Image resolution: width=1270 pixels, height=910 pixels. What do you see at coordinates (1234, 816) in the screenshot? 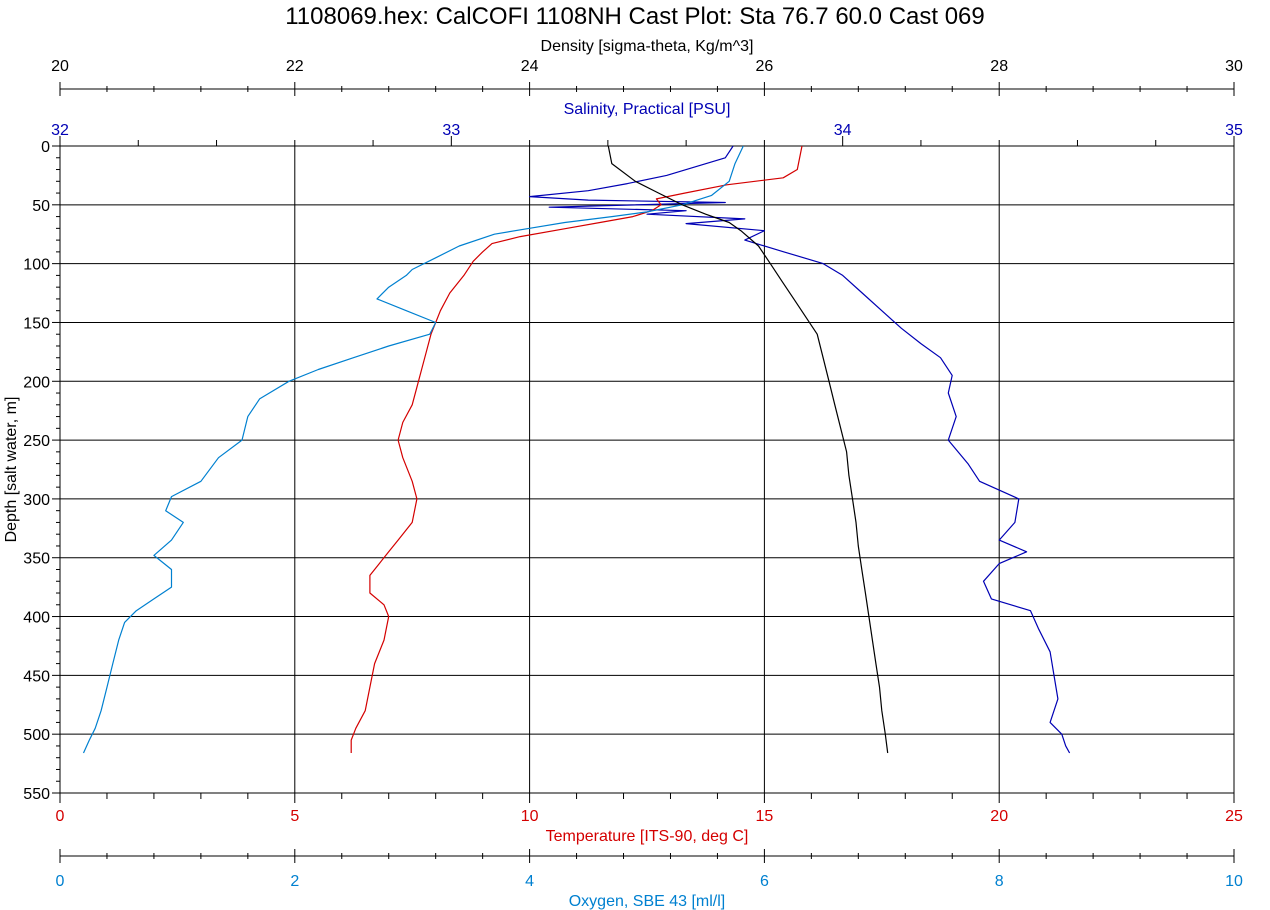
I see `temperature-tick-label: 25` at bounding box center [1234, 816].